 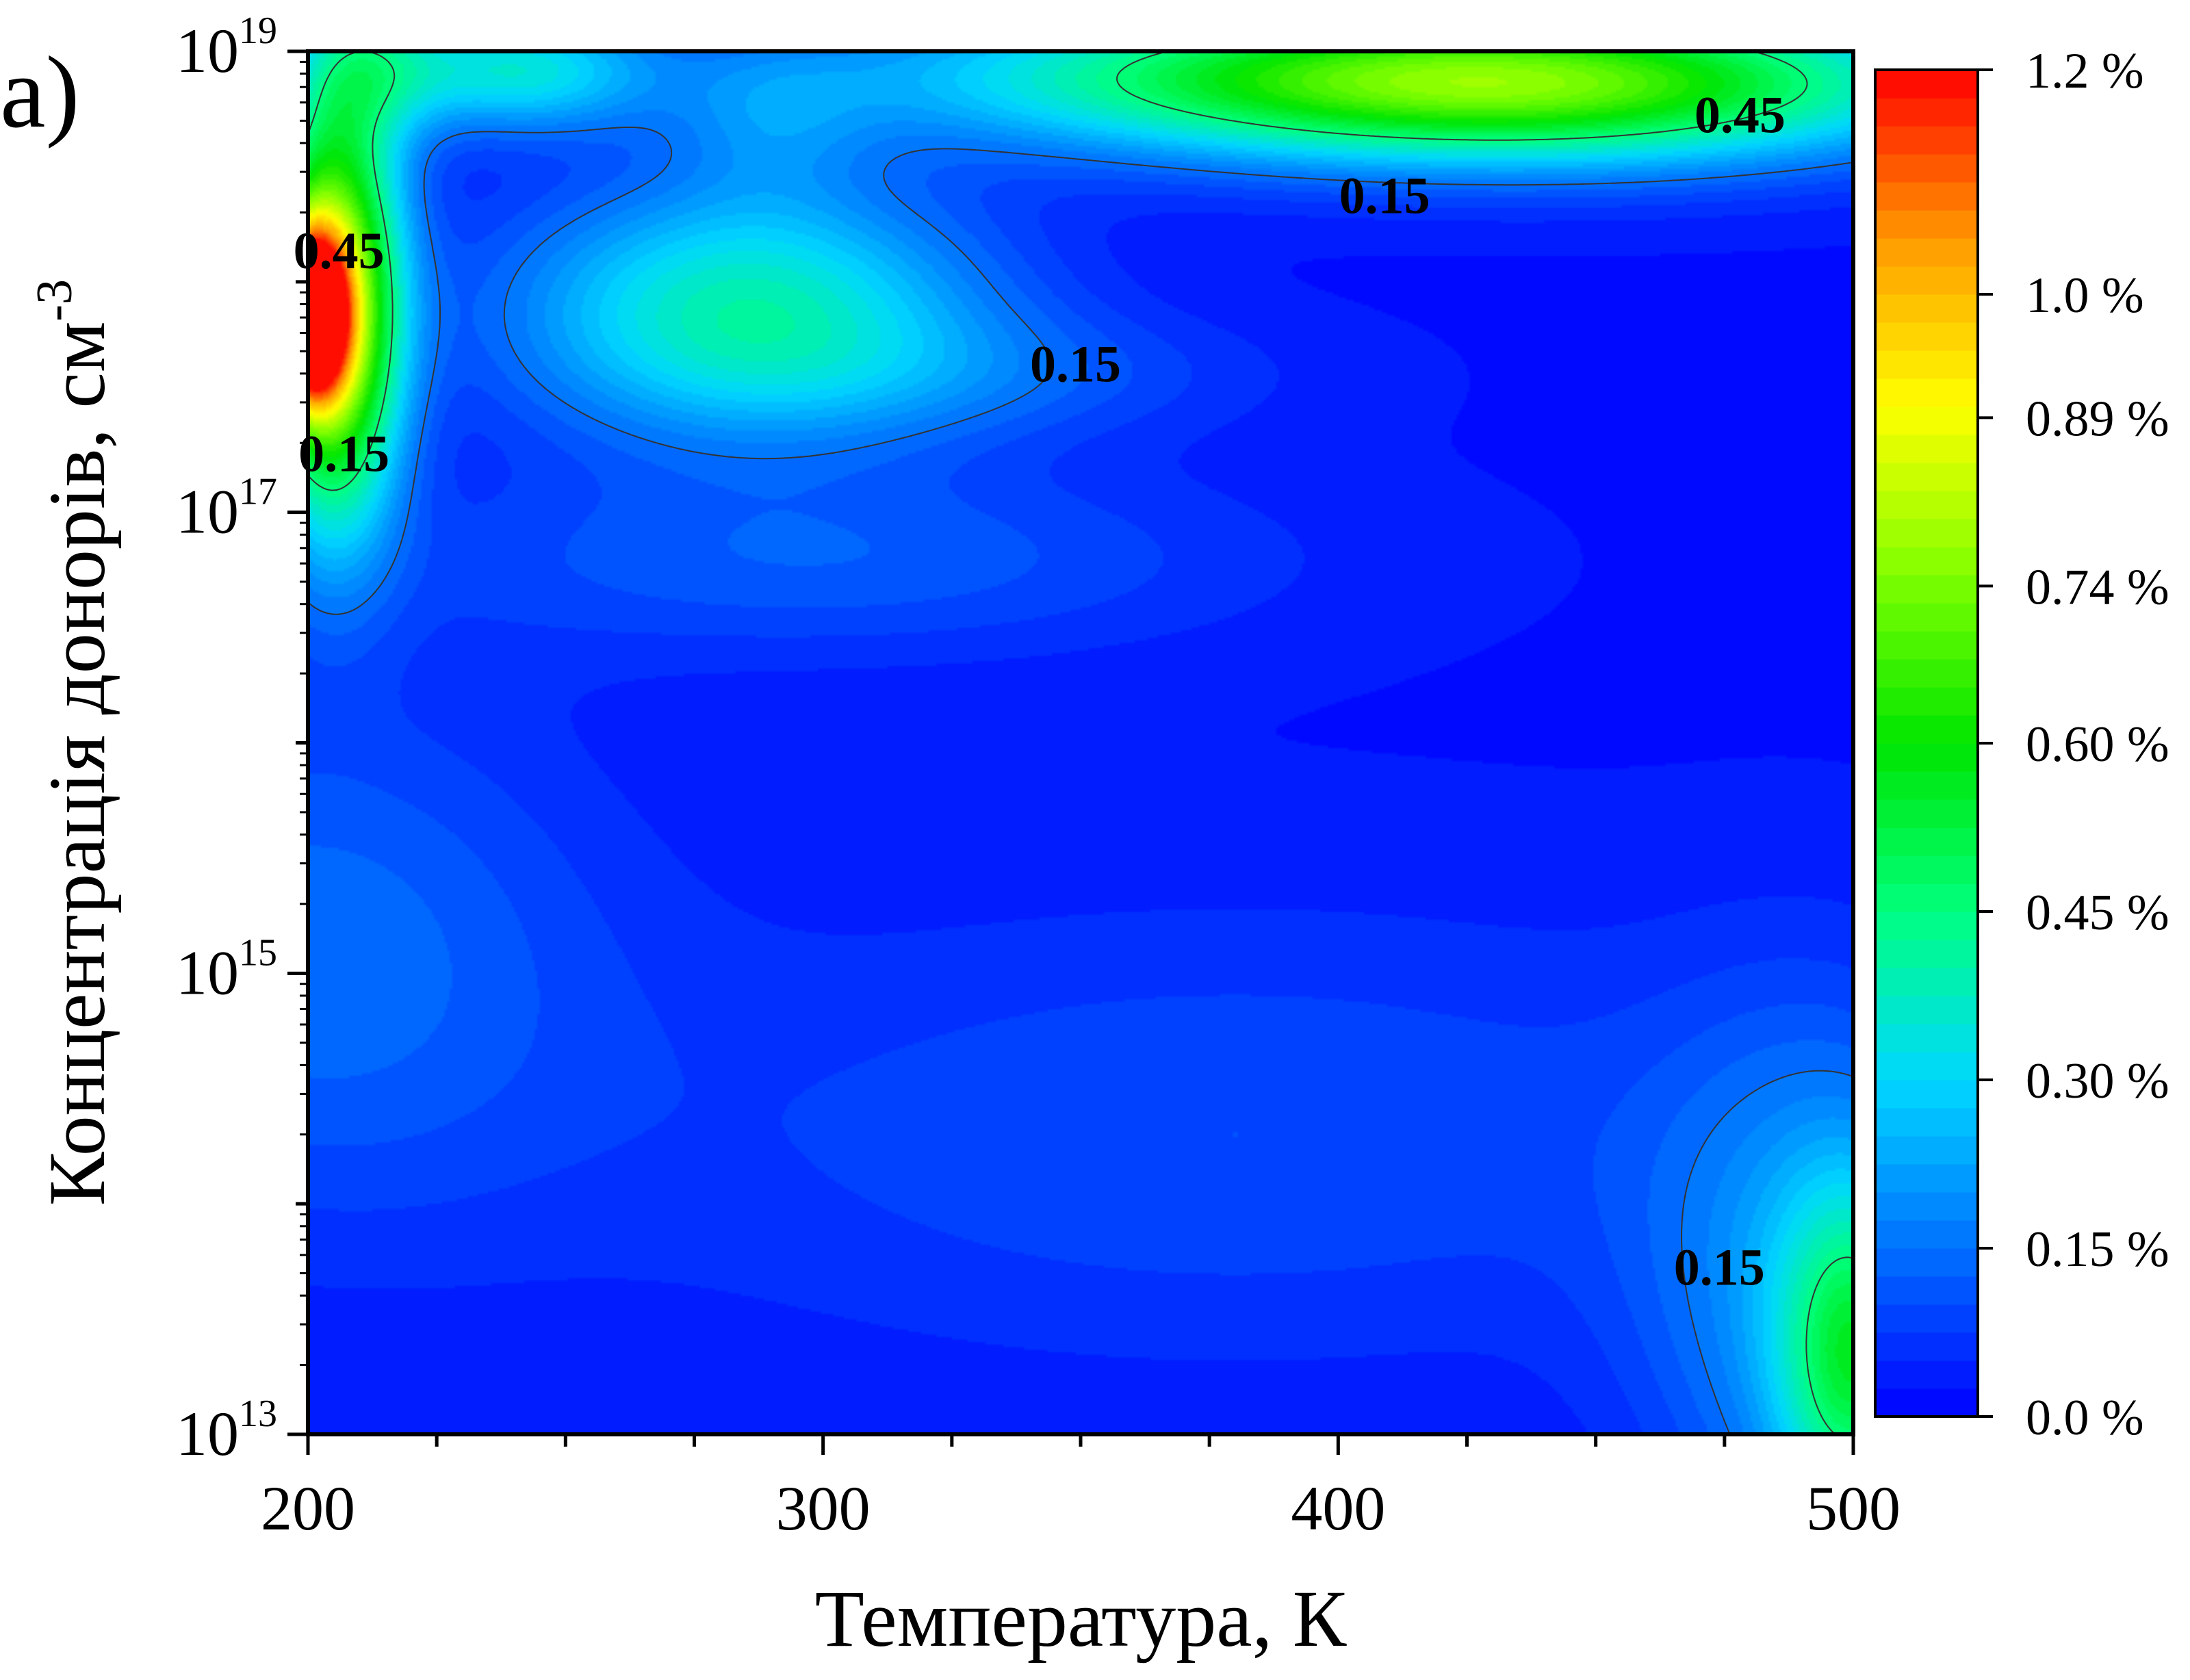 I want to click on y-axis-title-group: Концентрація донорів, см-3, so click(x=74, y=742).